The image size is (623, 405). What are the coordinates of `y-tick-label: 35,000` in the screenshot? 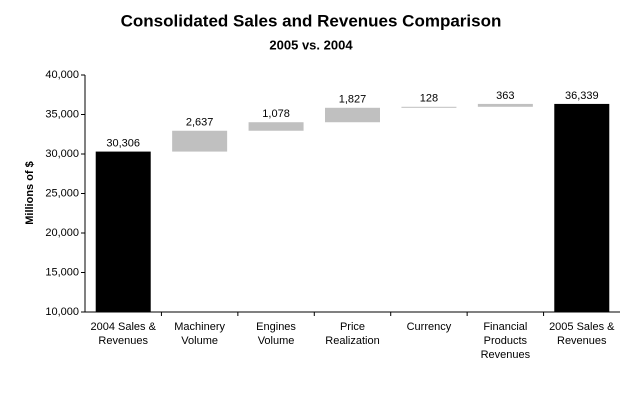 It's located at (62, 114).